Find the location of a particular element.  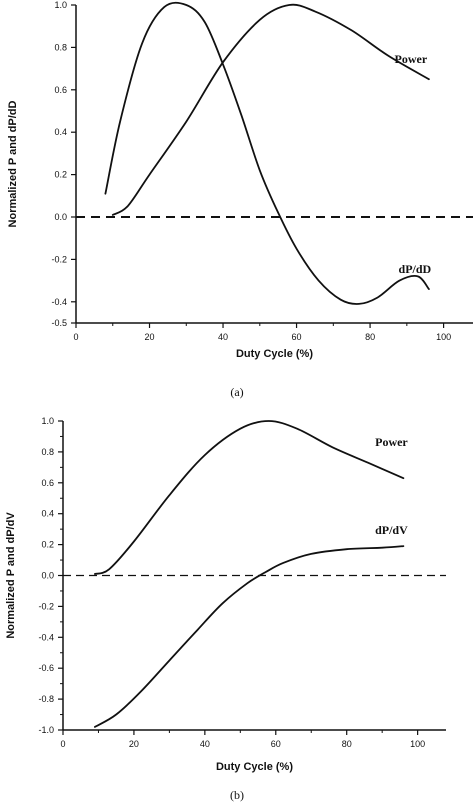

chart-a-y-axis-label: Normalized P and dP/dD is located at coordinates (13, 163).